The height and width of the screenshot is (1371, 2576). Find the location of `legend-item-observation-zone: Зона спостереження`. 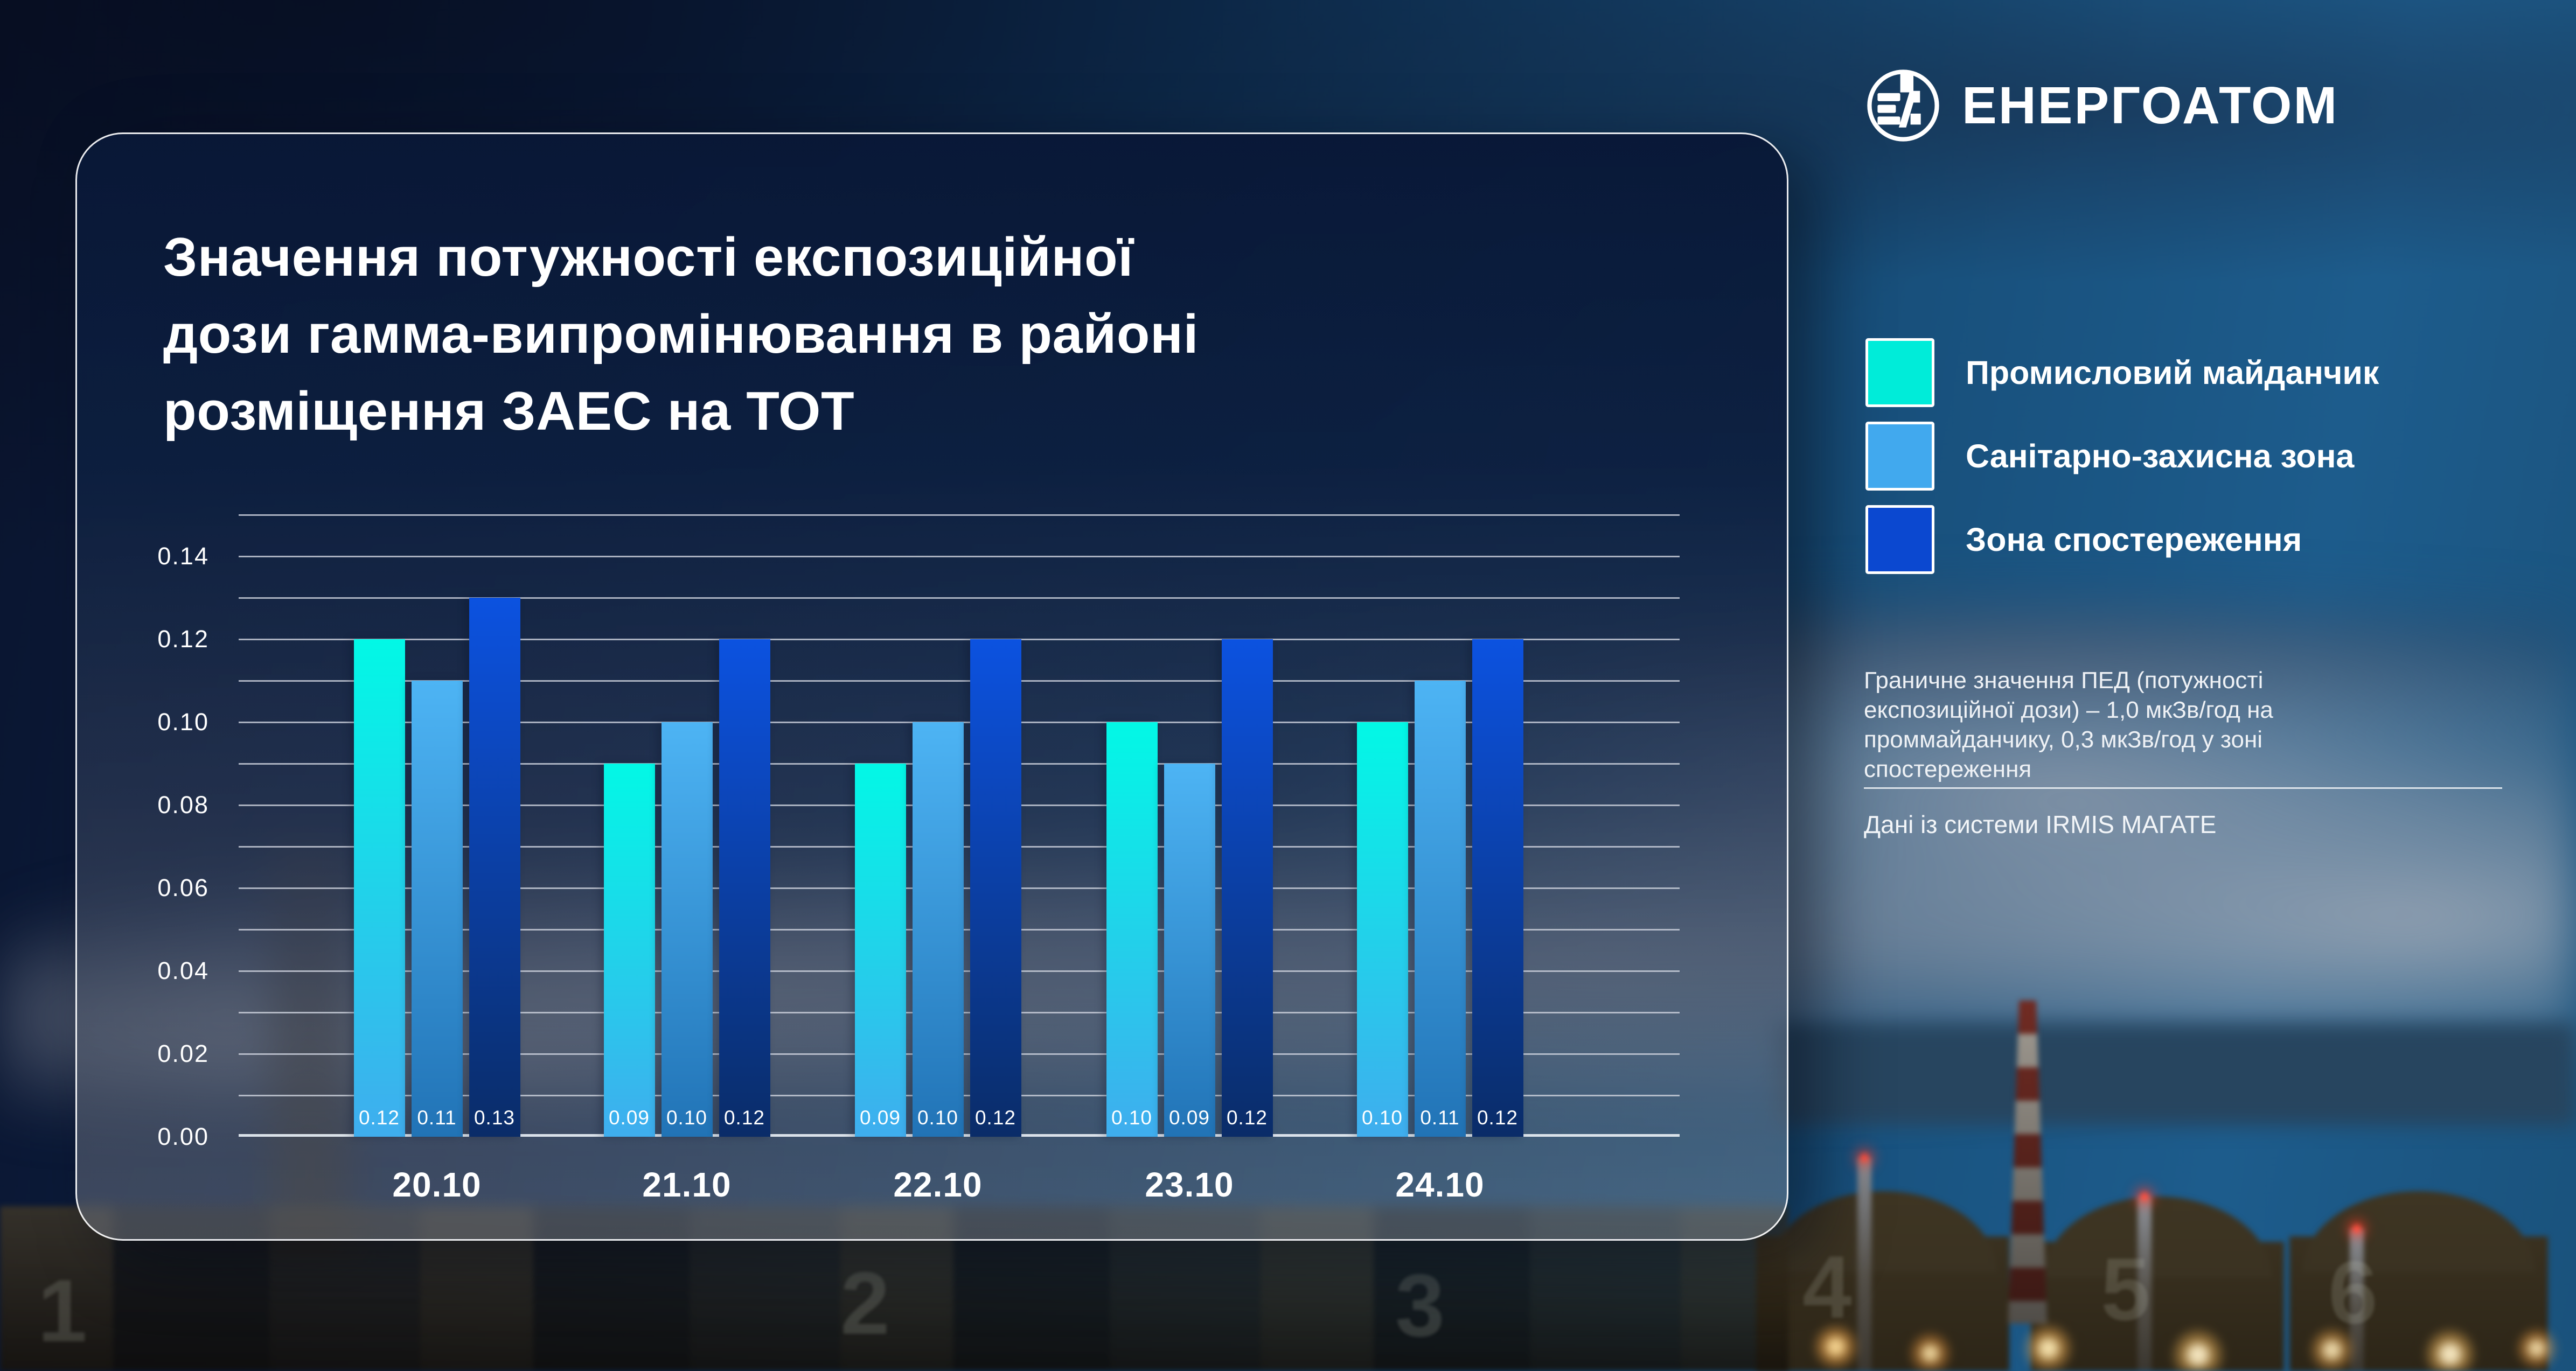

legend-item-observation-zone: Зона спостереження is located at coordinates (2122, 539).